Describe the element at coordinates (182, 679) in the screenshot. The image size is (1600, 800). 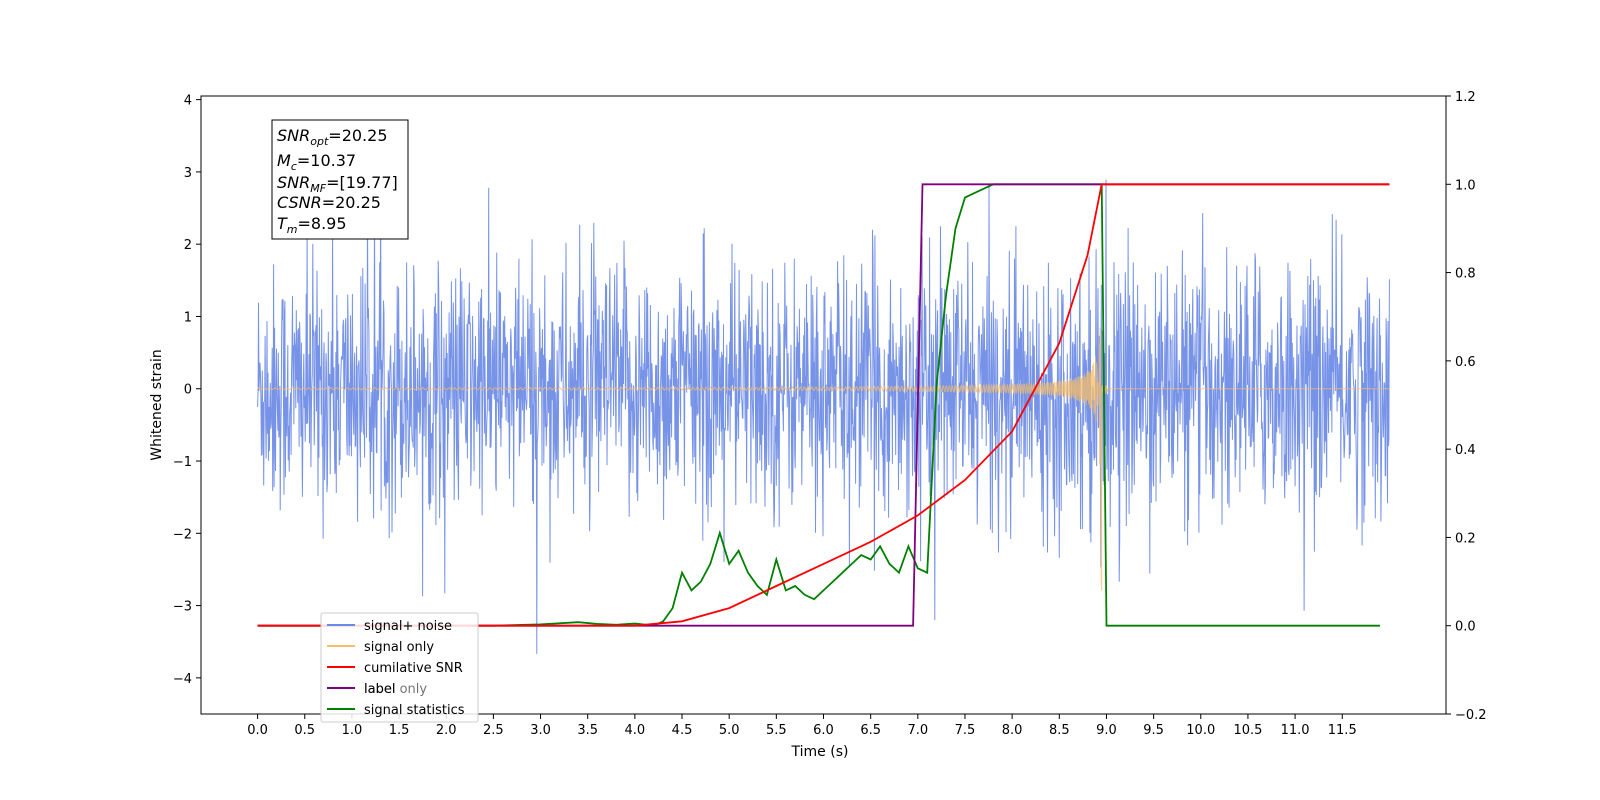
I see `y-tick-label: −4` at that location.